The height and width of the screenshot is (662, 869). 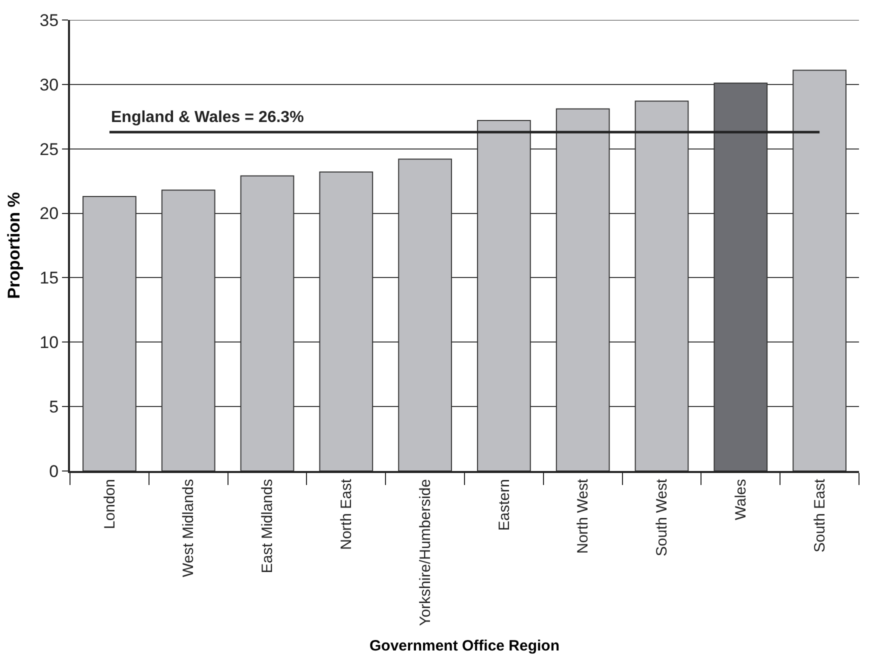 What do you see at coordinates (49, 214) in the screenshot?
I see `y-tick-label: 20` at bounding box center [49, 214].